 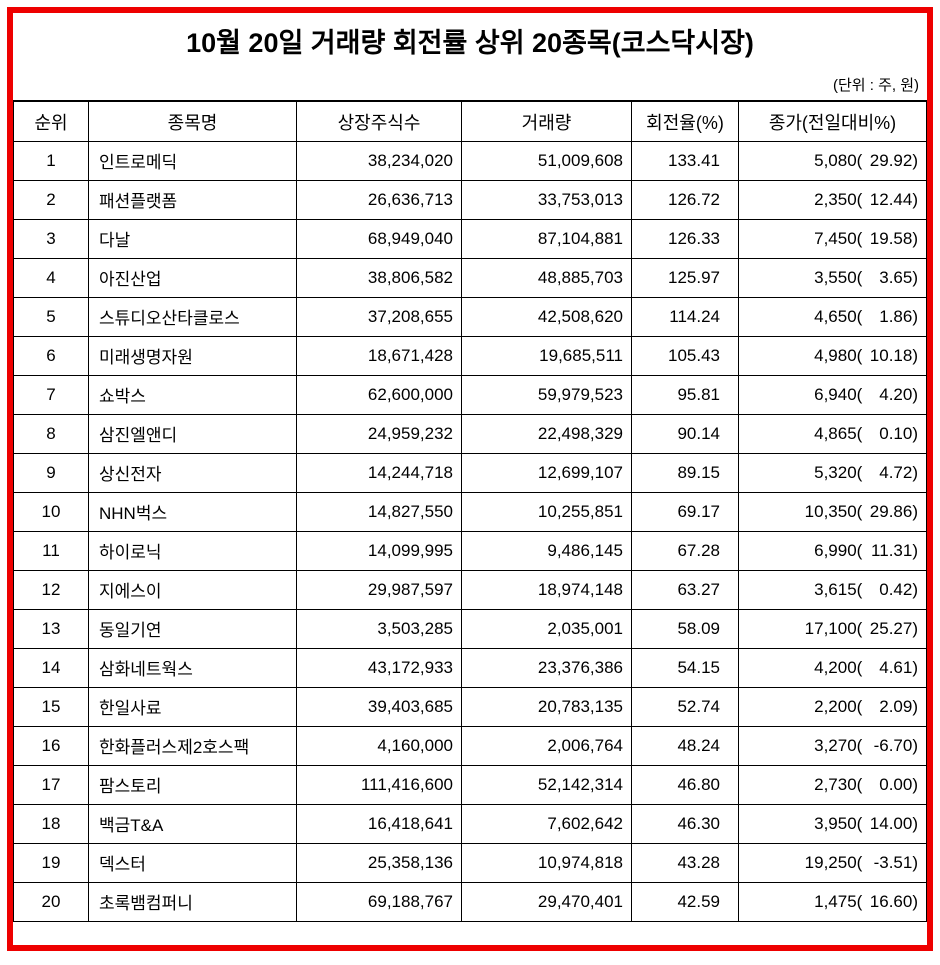 I want to click on change-percent: 29.86, so click(x=891, y=511).